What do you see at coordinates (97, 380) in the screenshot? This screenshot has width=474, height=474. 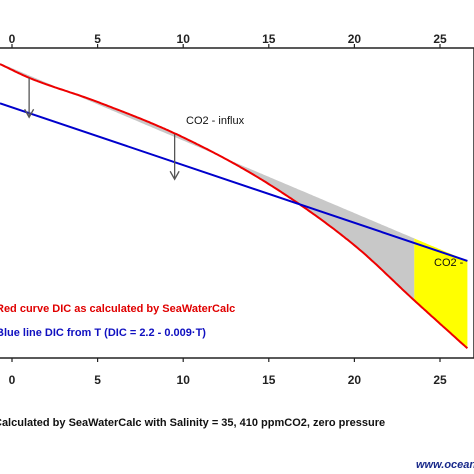 I see `bottom-tick-label-5: 5` at bounding box center [97, 380].